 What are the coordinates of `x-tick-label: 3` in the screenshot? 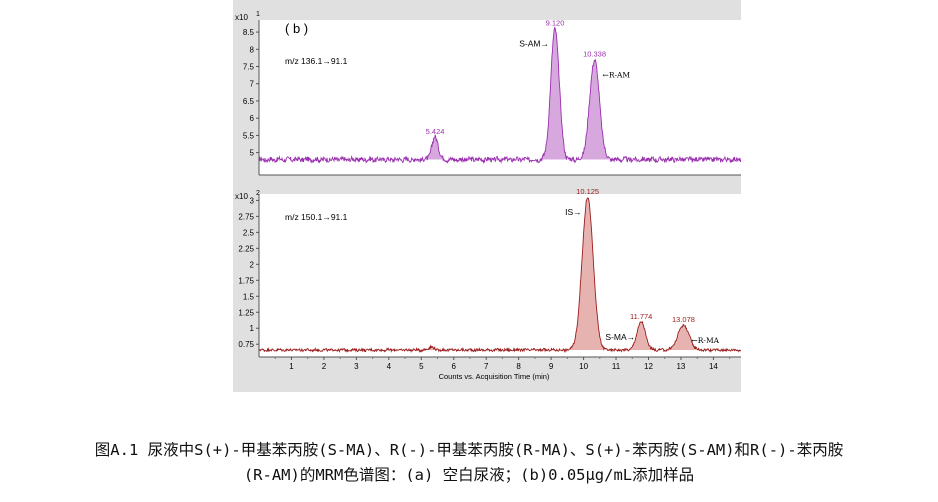 It's located at (356, 366).